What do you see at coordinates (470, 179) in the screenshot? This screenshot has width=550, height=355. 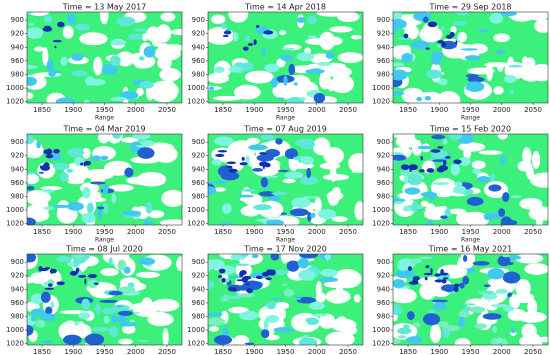 I see `map-image` at bounding box center [470, 179].